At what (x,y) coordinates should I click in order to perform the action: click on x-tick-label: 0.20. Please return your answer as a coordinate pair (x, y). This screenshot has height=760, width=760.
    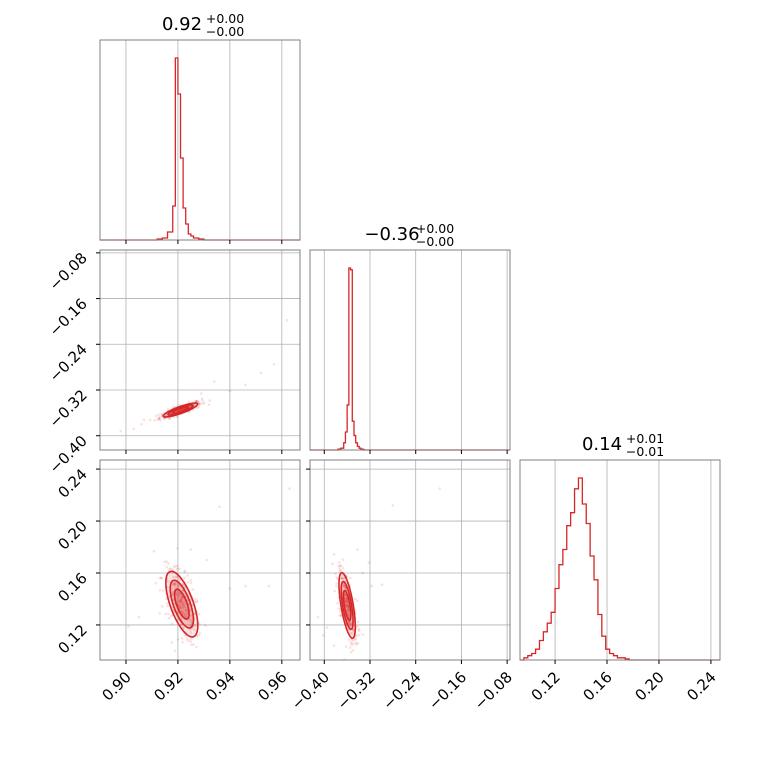
    Looking at the image, I should click on (649, 686).